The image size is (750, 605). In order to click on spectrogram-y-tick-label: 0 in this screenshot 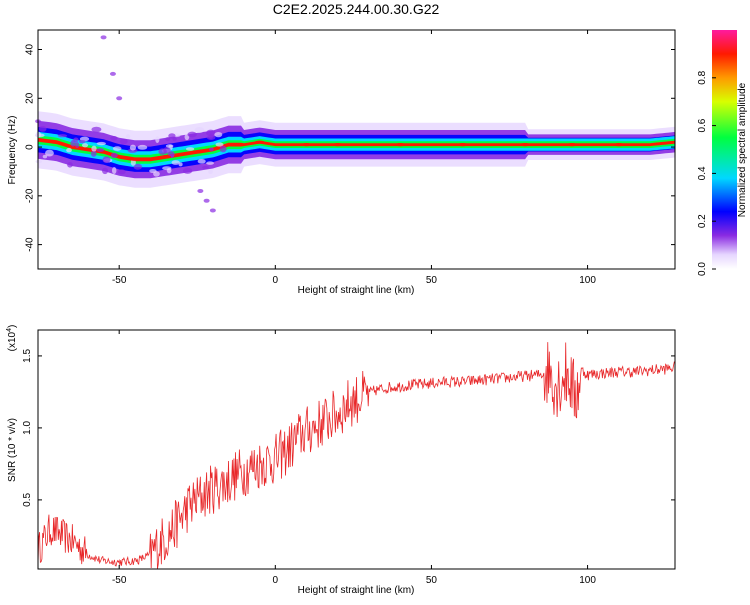, I will do `click(30, 147)`.